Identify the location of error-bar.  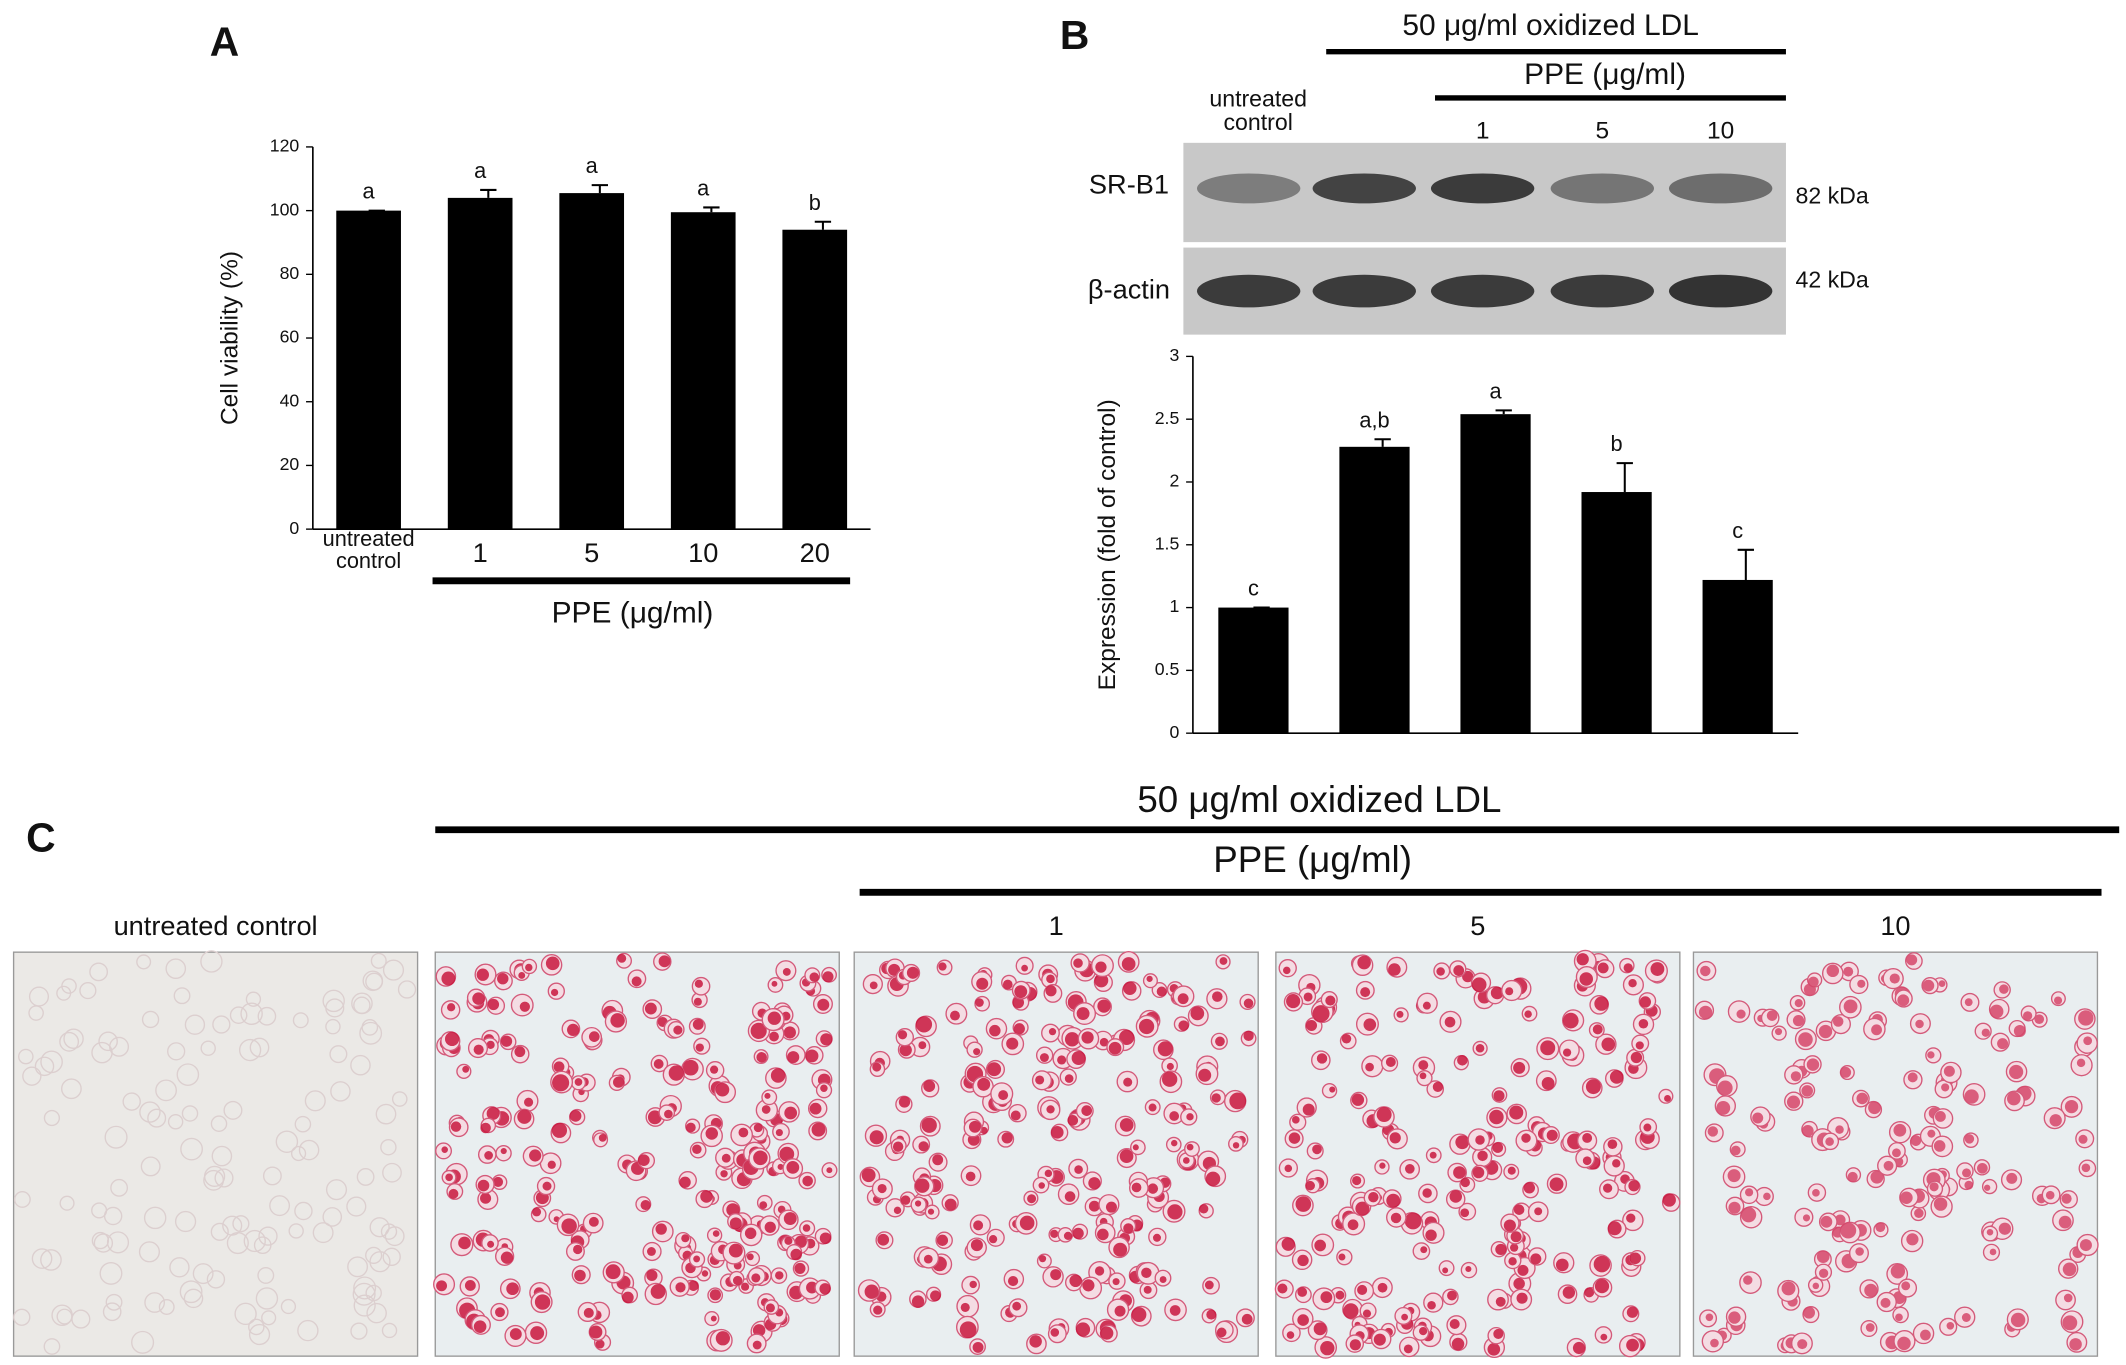
(488, 193).